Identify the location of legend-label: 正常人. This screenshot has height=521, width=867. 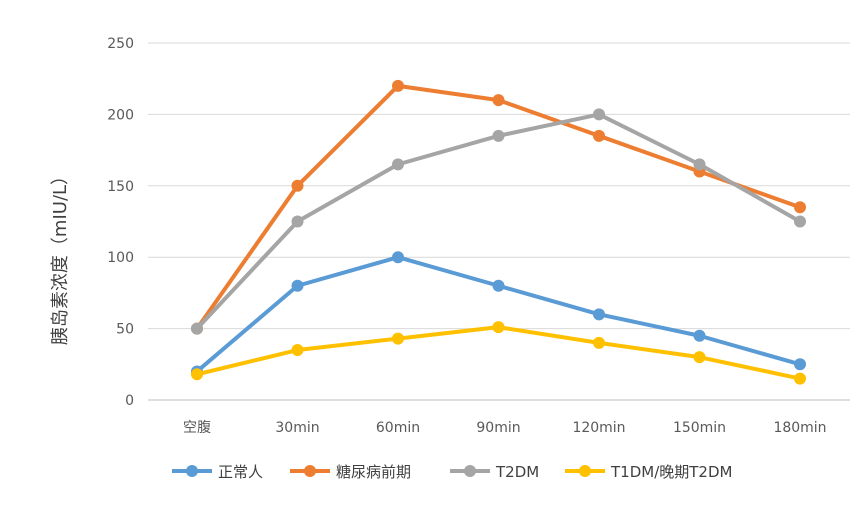
(240, 472).